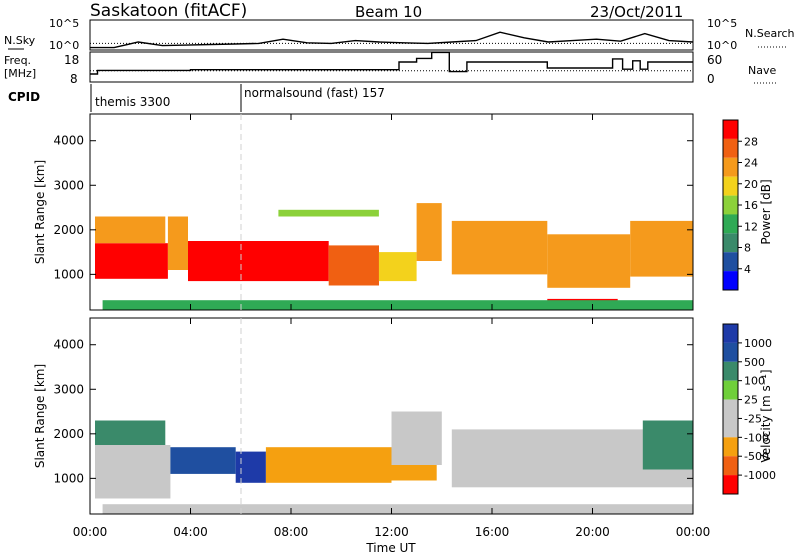 Image resolution: width=800 pixels, height=554 pixels. Describe the element at coordinates (132, 102) in the screenshot. I see `cpid-entry-1: themis 3300` at that location.